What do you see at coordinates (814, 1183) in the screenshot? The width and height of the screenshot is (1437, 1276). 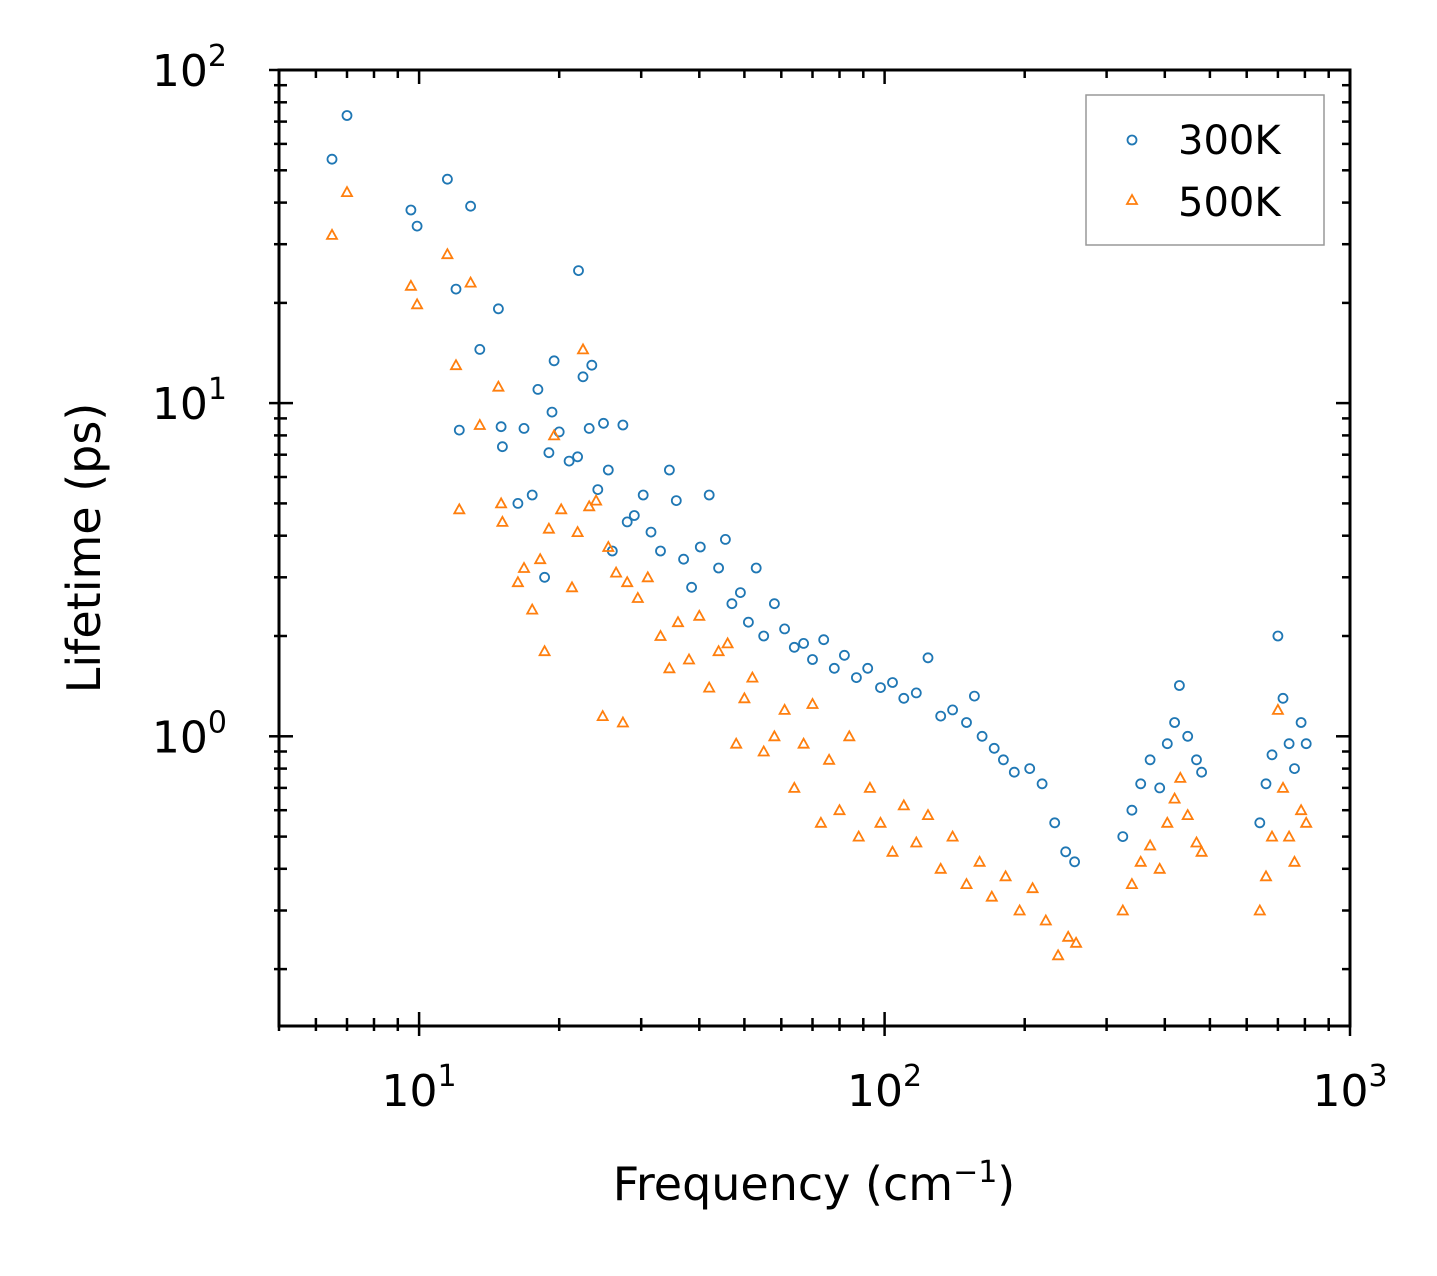 I see `x-axis-label: Frequency (cm−1)` at bounding box center [814, 1183].